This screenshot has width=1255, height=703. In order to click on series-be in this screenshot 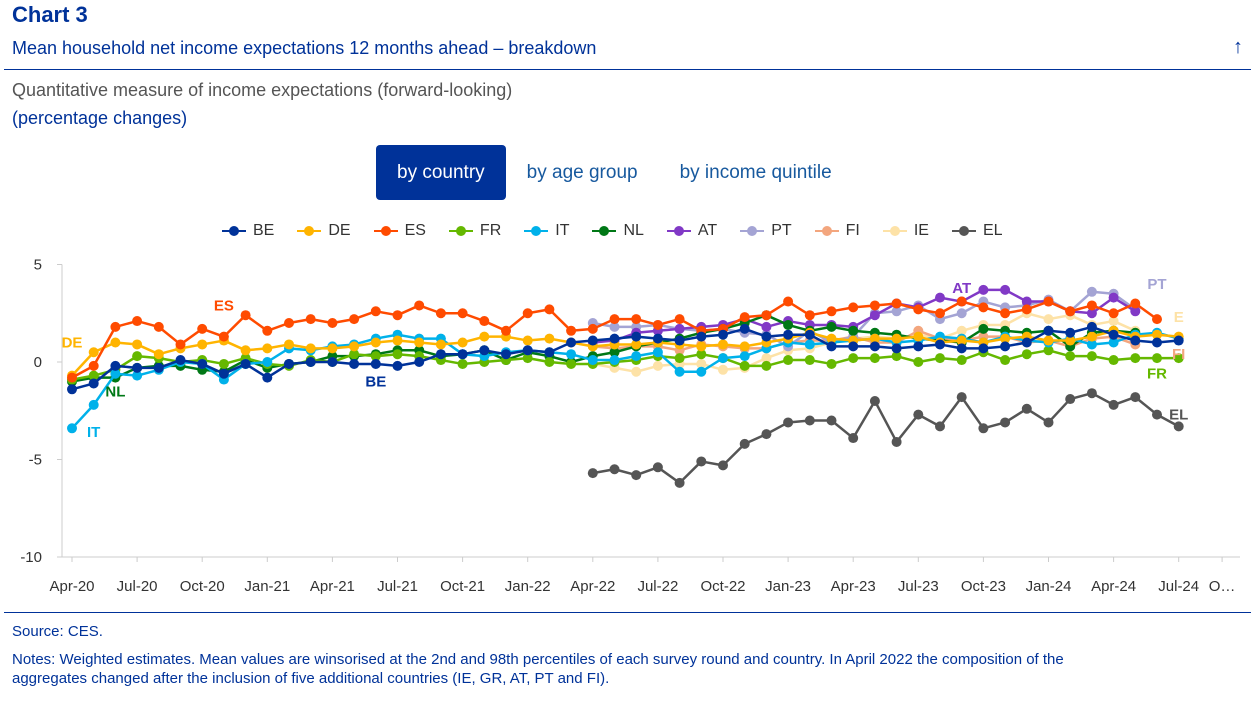, I will do `click(625, 358)`.